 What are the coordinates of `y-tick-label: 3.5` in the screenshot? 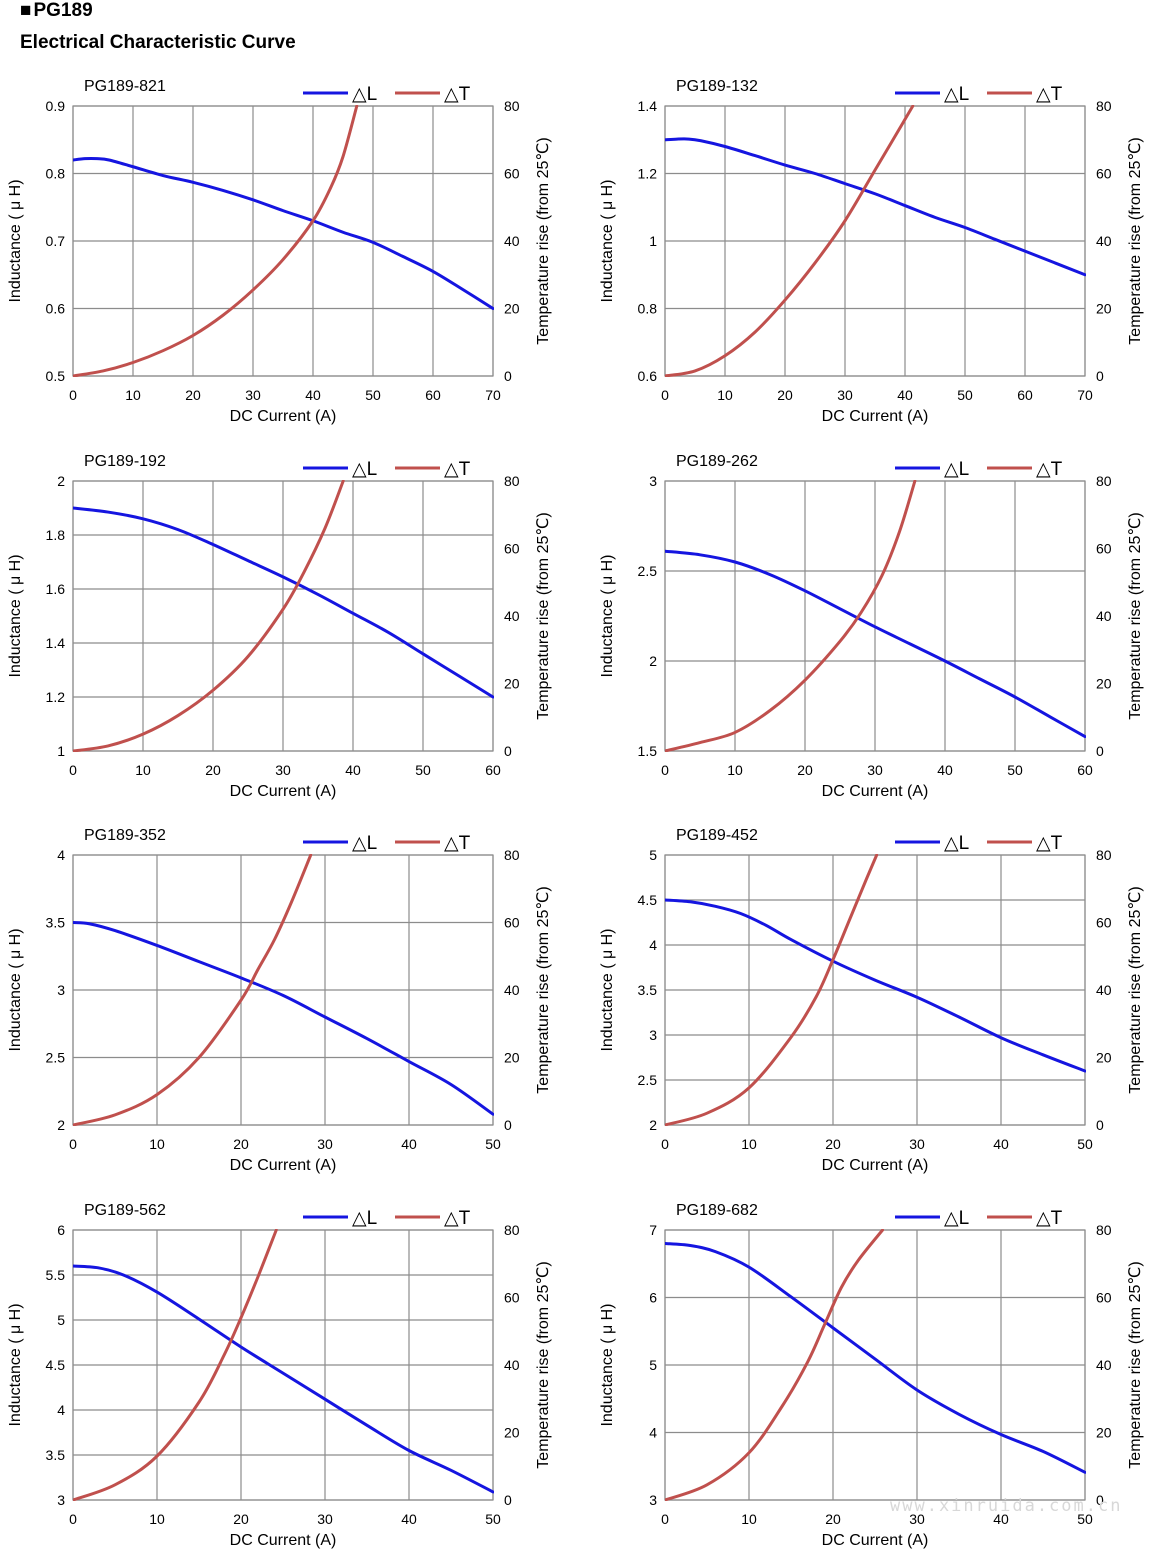 It's located at (56, 1455).